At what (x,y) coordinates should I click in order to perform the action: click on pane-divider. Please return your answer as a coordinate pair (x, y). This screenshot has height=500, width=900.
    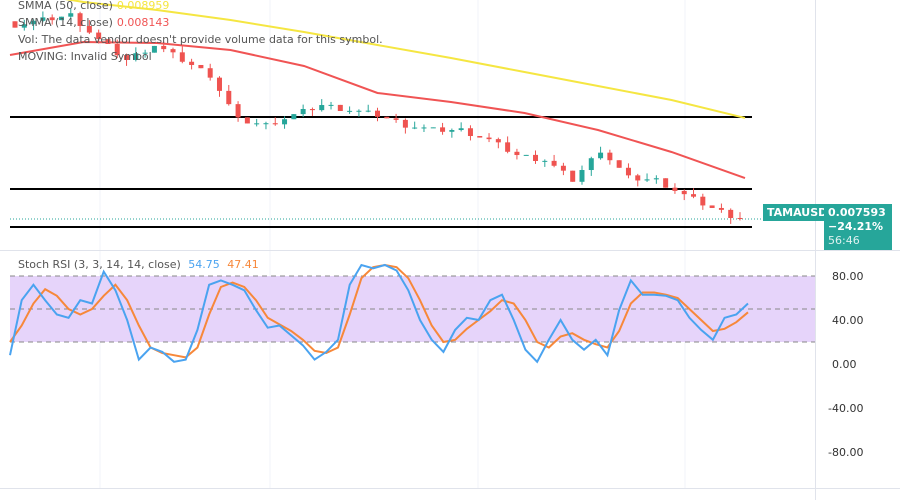
    Looking at the image, I should click on (450, 250).